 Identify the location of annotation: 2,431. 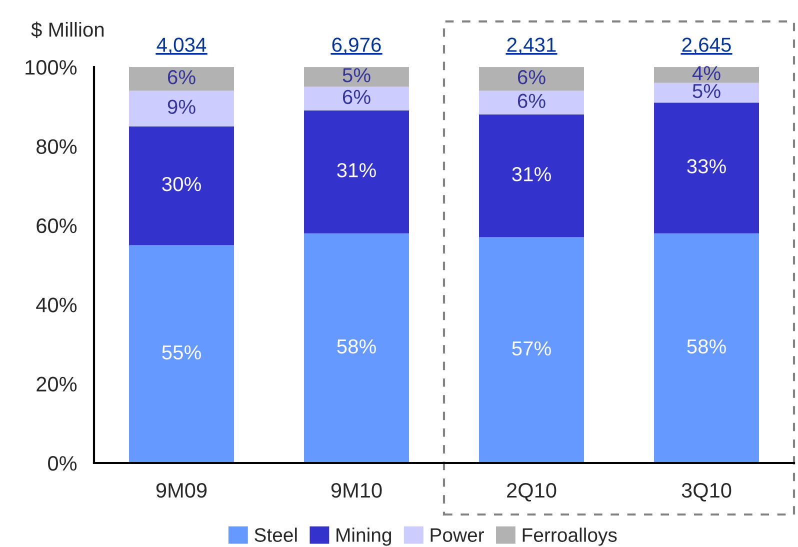
(531, 46).